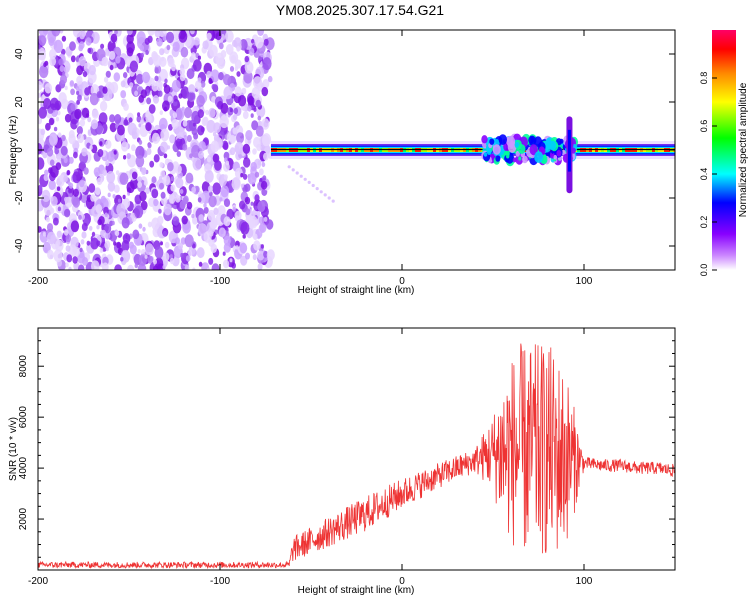 The image size is (750, 605). Describe the element at coordinates (19, 197) in the screenshot. I see `spectrogram-ytick-label: -20` at that location.